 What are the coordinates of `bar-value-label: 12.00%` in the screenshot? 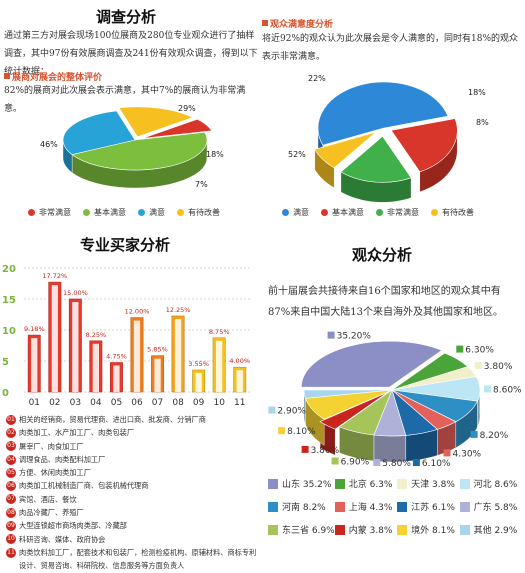 It's located at (137, 312).